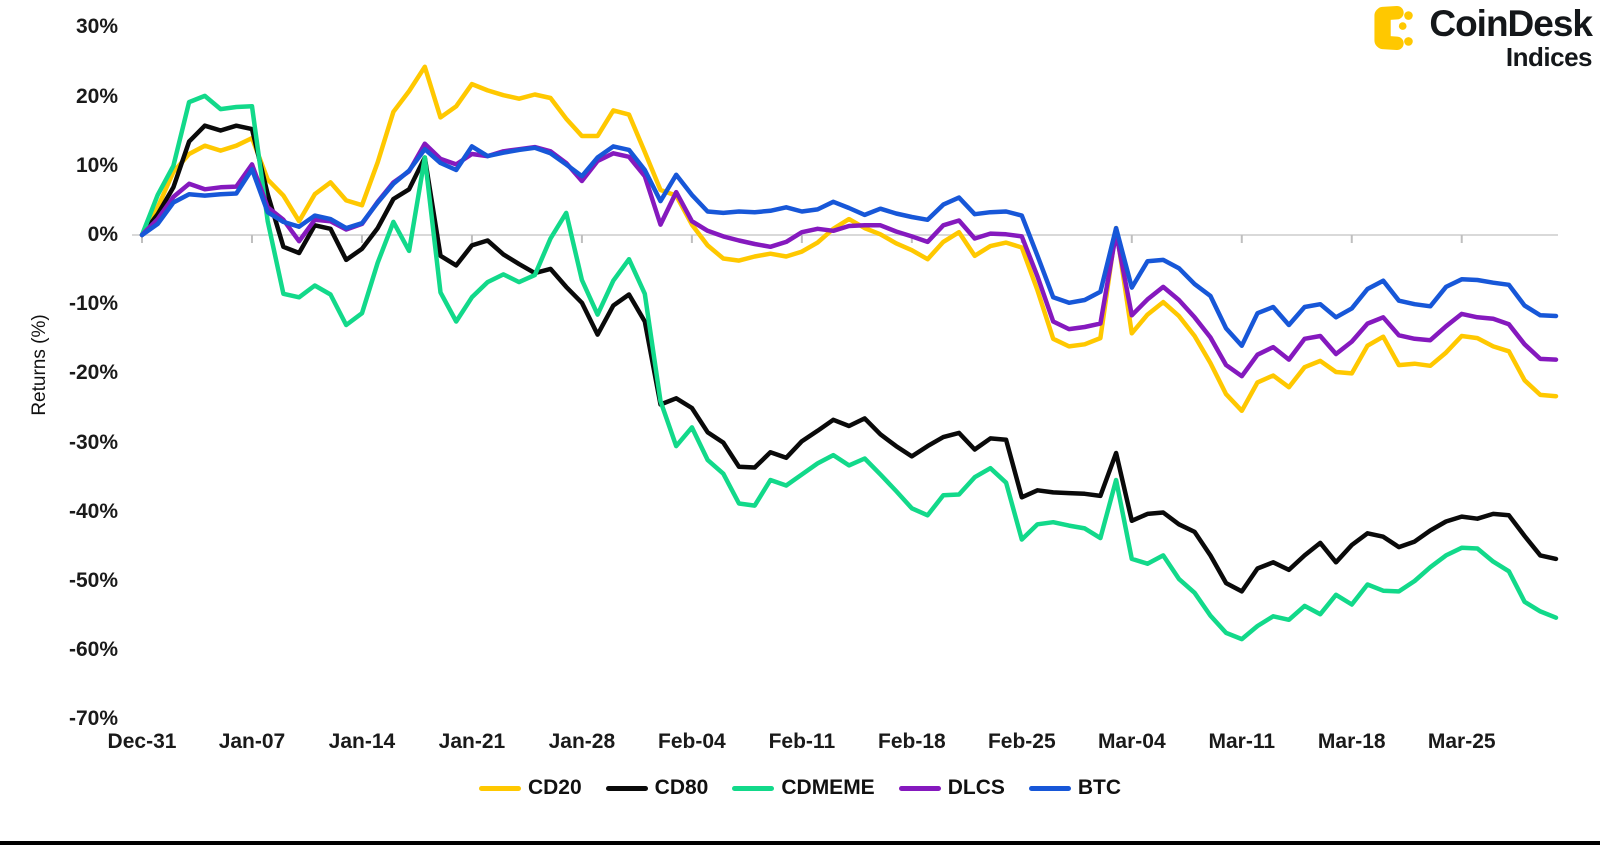  What do you see at coordinates (93, 719) in the screenshot?
I see `y-tick-label: -70%` at bounding box center [93, 719].